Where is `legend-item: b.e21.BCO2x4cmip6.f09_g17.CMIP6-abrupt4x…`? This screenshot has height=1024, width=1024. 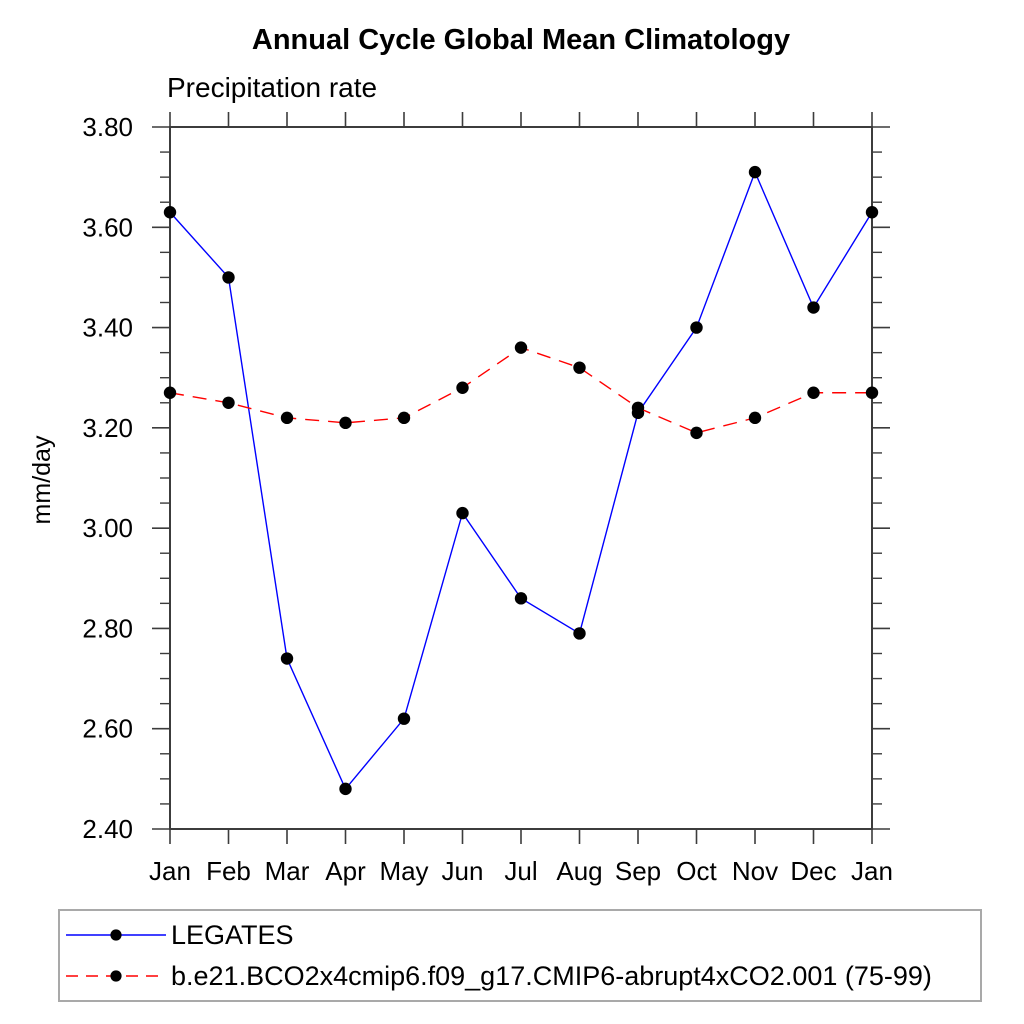 legend-item: b.e21.BCO2x4cmip6.f09_g17.CMIP6-abrupt4x… is located at coordinates (522, 976).